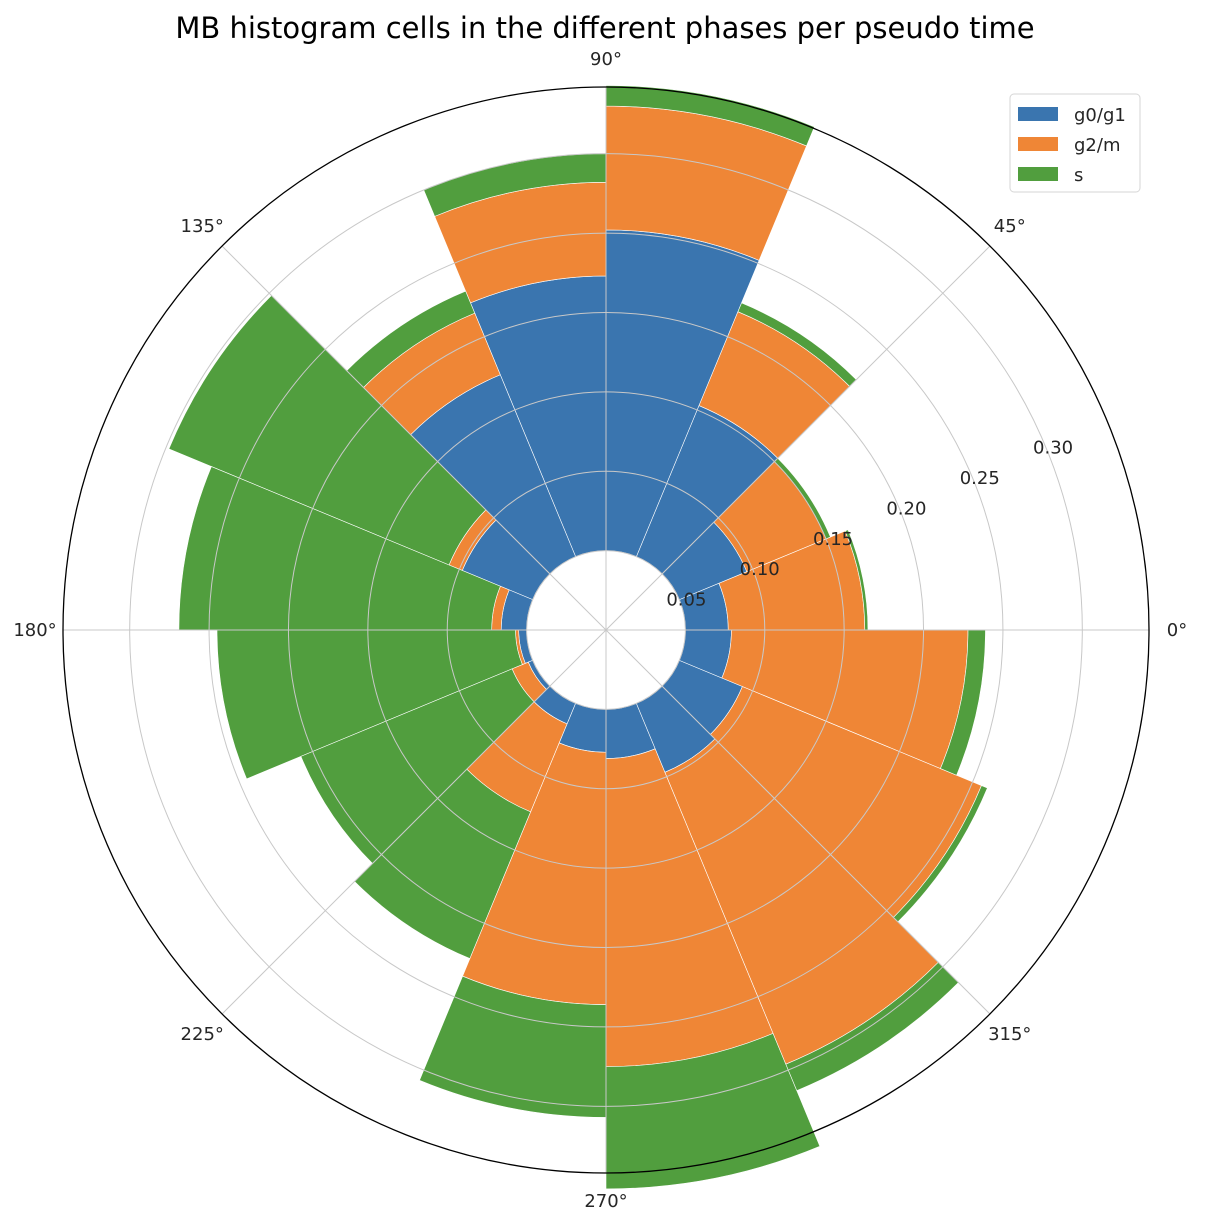 This screenshot has height=1220, width=1224. Describe the element at coordinates (605, 1201) in the screenshot. I see `angle-tick-label: 270°` at that location.